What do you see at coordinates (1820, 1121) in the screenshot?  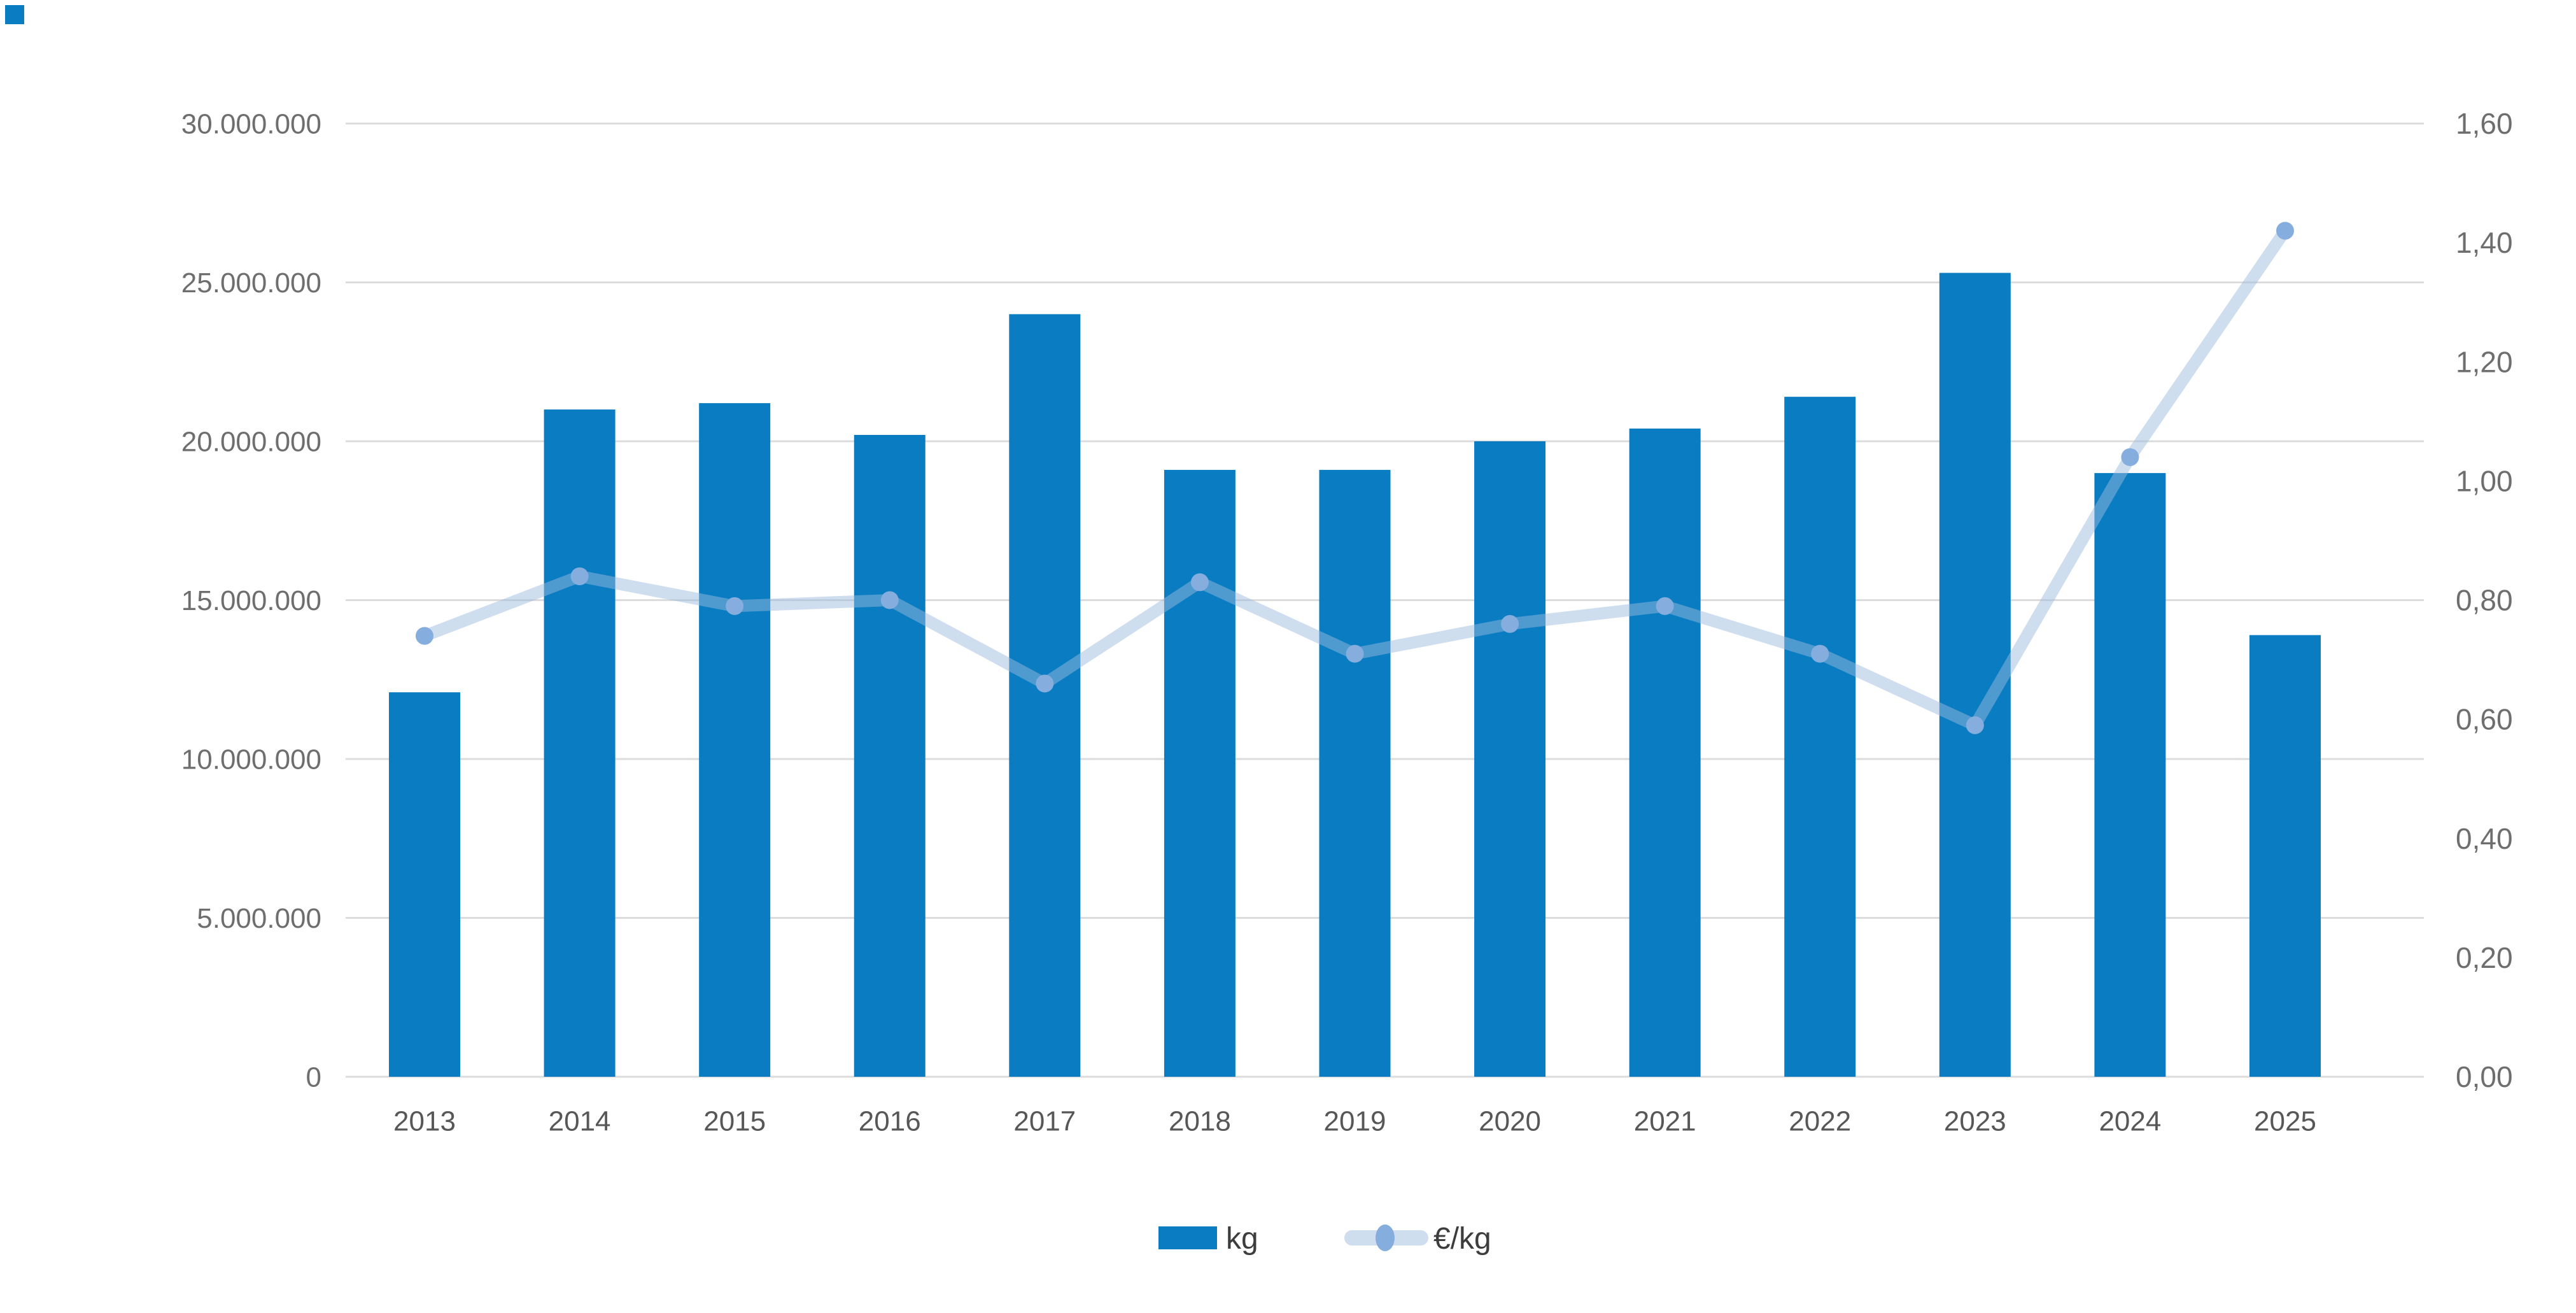 I see `x-axis-label-2022: 2022` at bounding box center [1820, 1121].